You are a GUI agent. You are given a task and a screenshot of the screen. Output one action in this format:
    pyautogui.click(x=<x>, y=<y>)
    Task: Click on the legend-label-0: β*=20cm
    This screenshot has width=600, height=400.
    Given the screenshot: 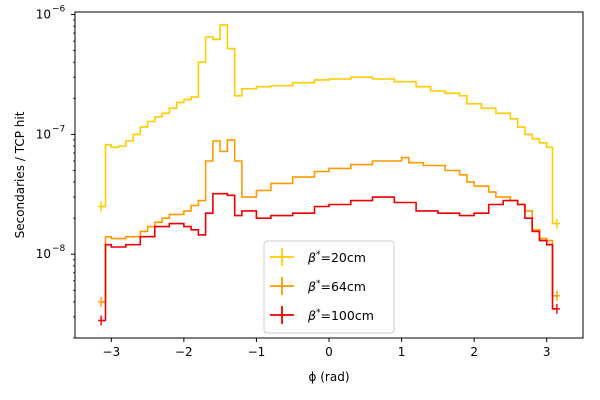 What is the action you would take?
    pyautogui.click(x=336, y=257)
    